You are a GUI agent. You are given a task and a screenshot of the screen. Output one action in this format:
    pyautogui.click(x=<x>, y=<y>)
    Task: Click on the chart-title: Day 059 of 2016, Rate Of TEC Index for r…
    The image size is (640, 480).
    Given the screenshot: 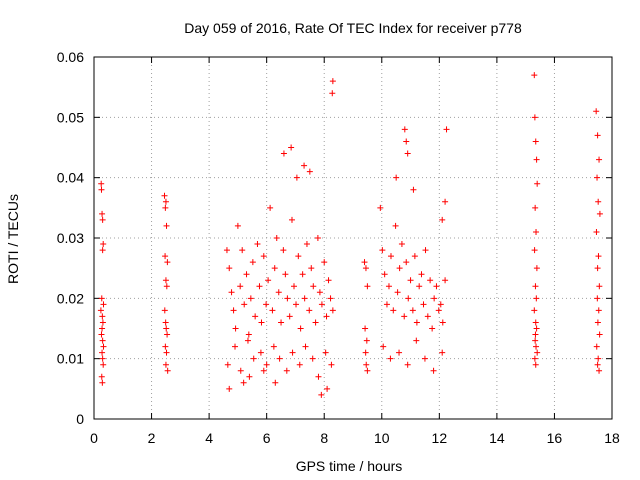 What is the action you would take?
    pyautogui.click(x=353, y=28)
    